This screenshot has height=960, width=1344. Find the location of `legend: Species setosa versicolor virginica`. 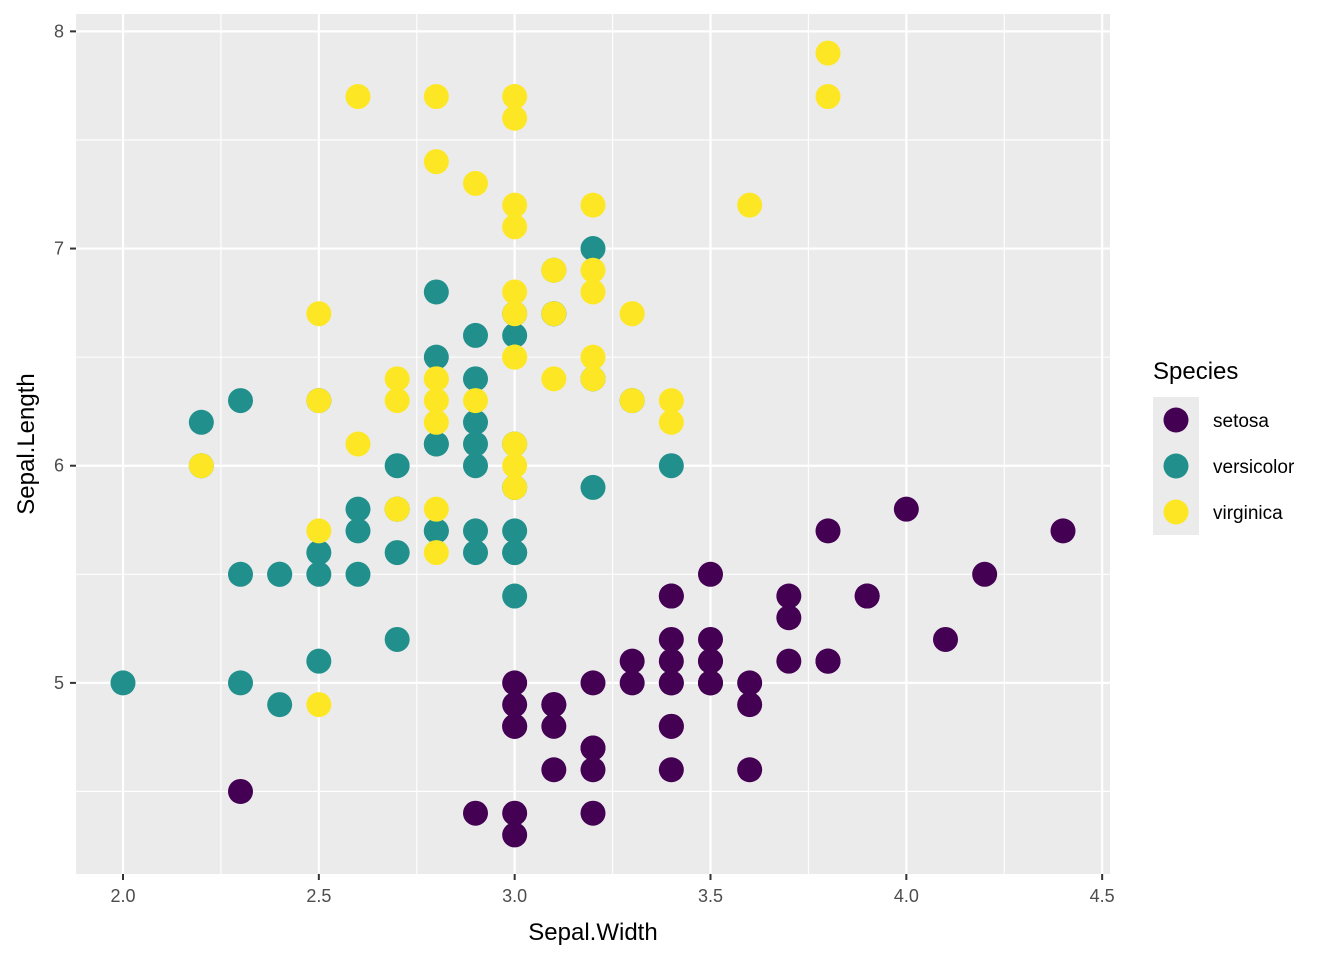

legend: Species setosa versicolor virginica is located at coordinates (1224, 446).